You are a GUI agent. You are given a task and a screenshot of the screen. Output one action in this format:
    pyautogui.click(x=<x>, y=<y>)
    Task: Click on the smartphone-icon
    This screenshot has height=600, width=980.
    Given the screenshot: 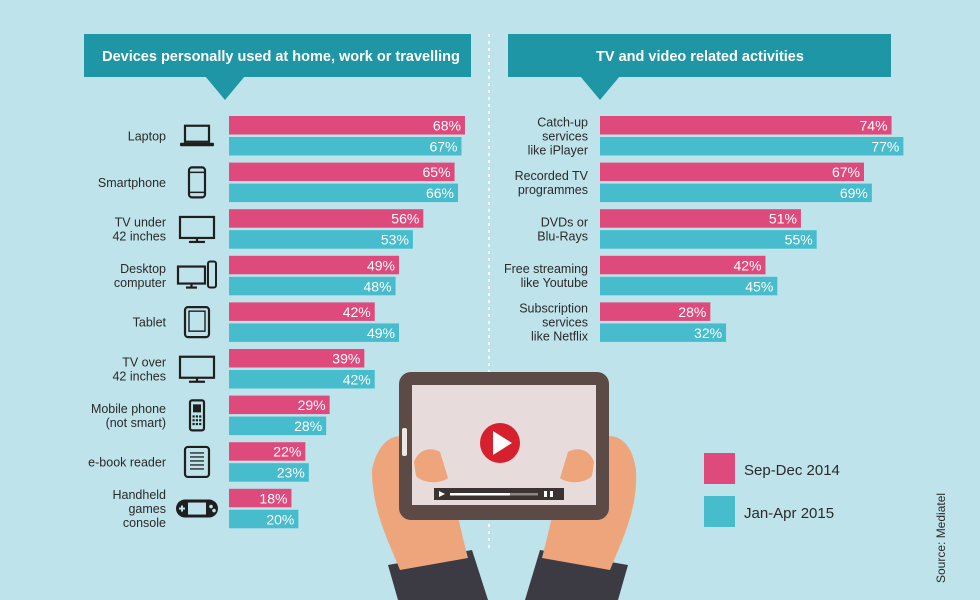 What is the action you would take?
    pyautogui.click(x=197, y=182)
    